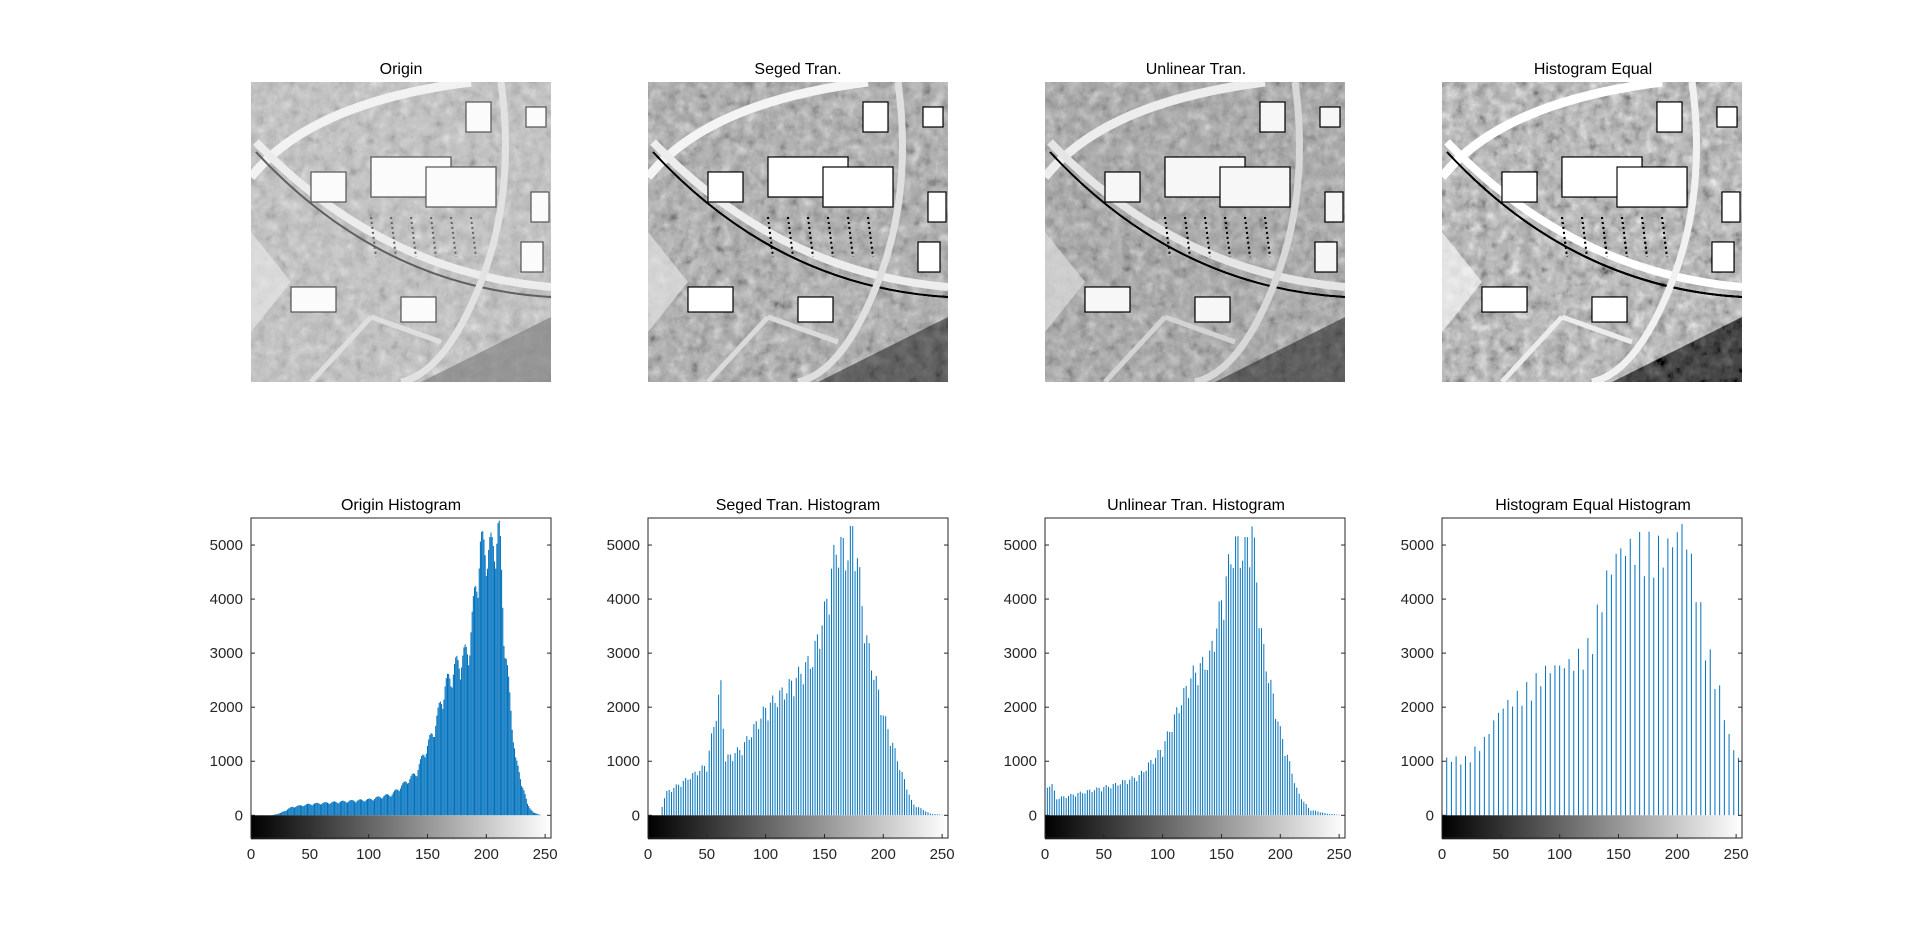  What do you see at coordinates (399, 223) in the screenshot?
I see `image-panel-origin: Origin` at bounding box center [399, 223].